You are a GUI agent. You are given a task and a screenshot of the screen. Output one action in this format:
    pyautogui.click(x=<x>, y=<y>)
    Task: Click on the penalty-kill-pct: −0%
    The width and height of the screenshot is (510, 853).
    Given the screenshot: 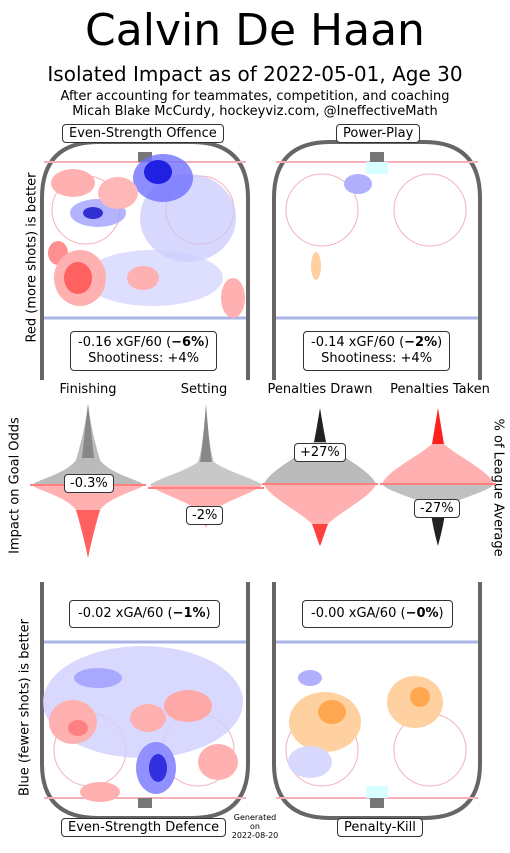 What is the action you would take?
    pyautogui.click(x=422, y=613)
    